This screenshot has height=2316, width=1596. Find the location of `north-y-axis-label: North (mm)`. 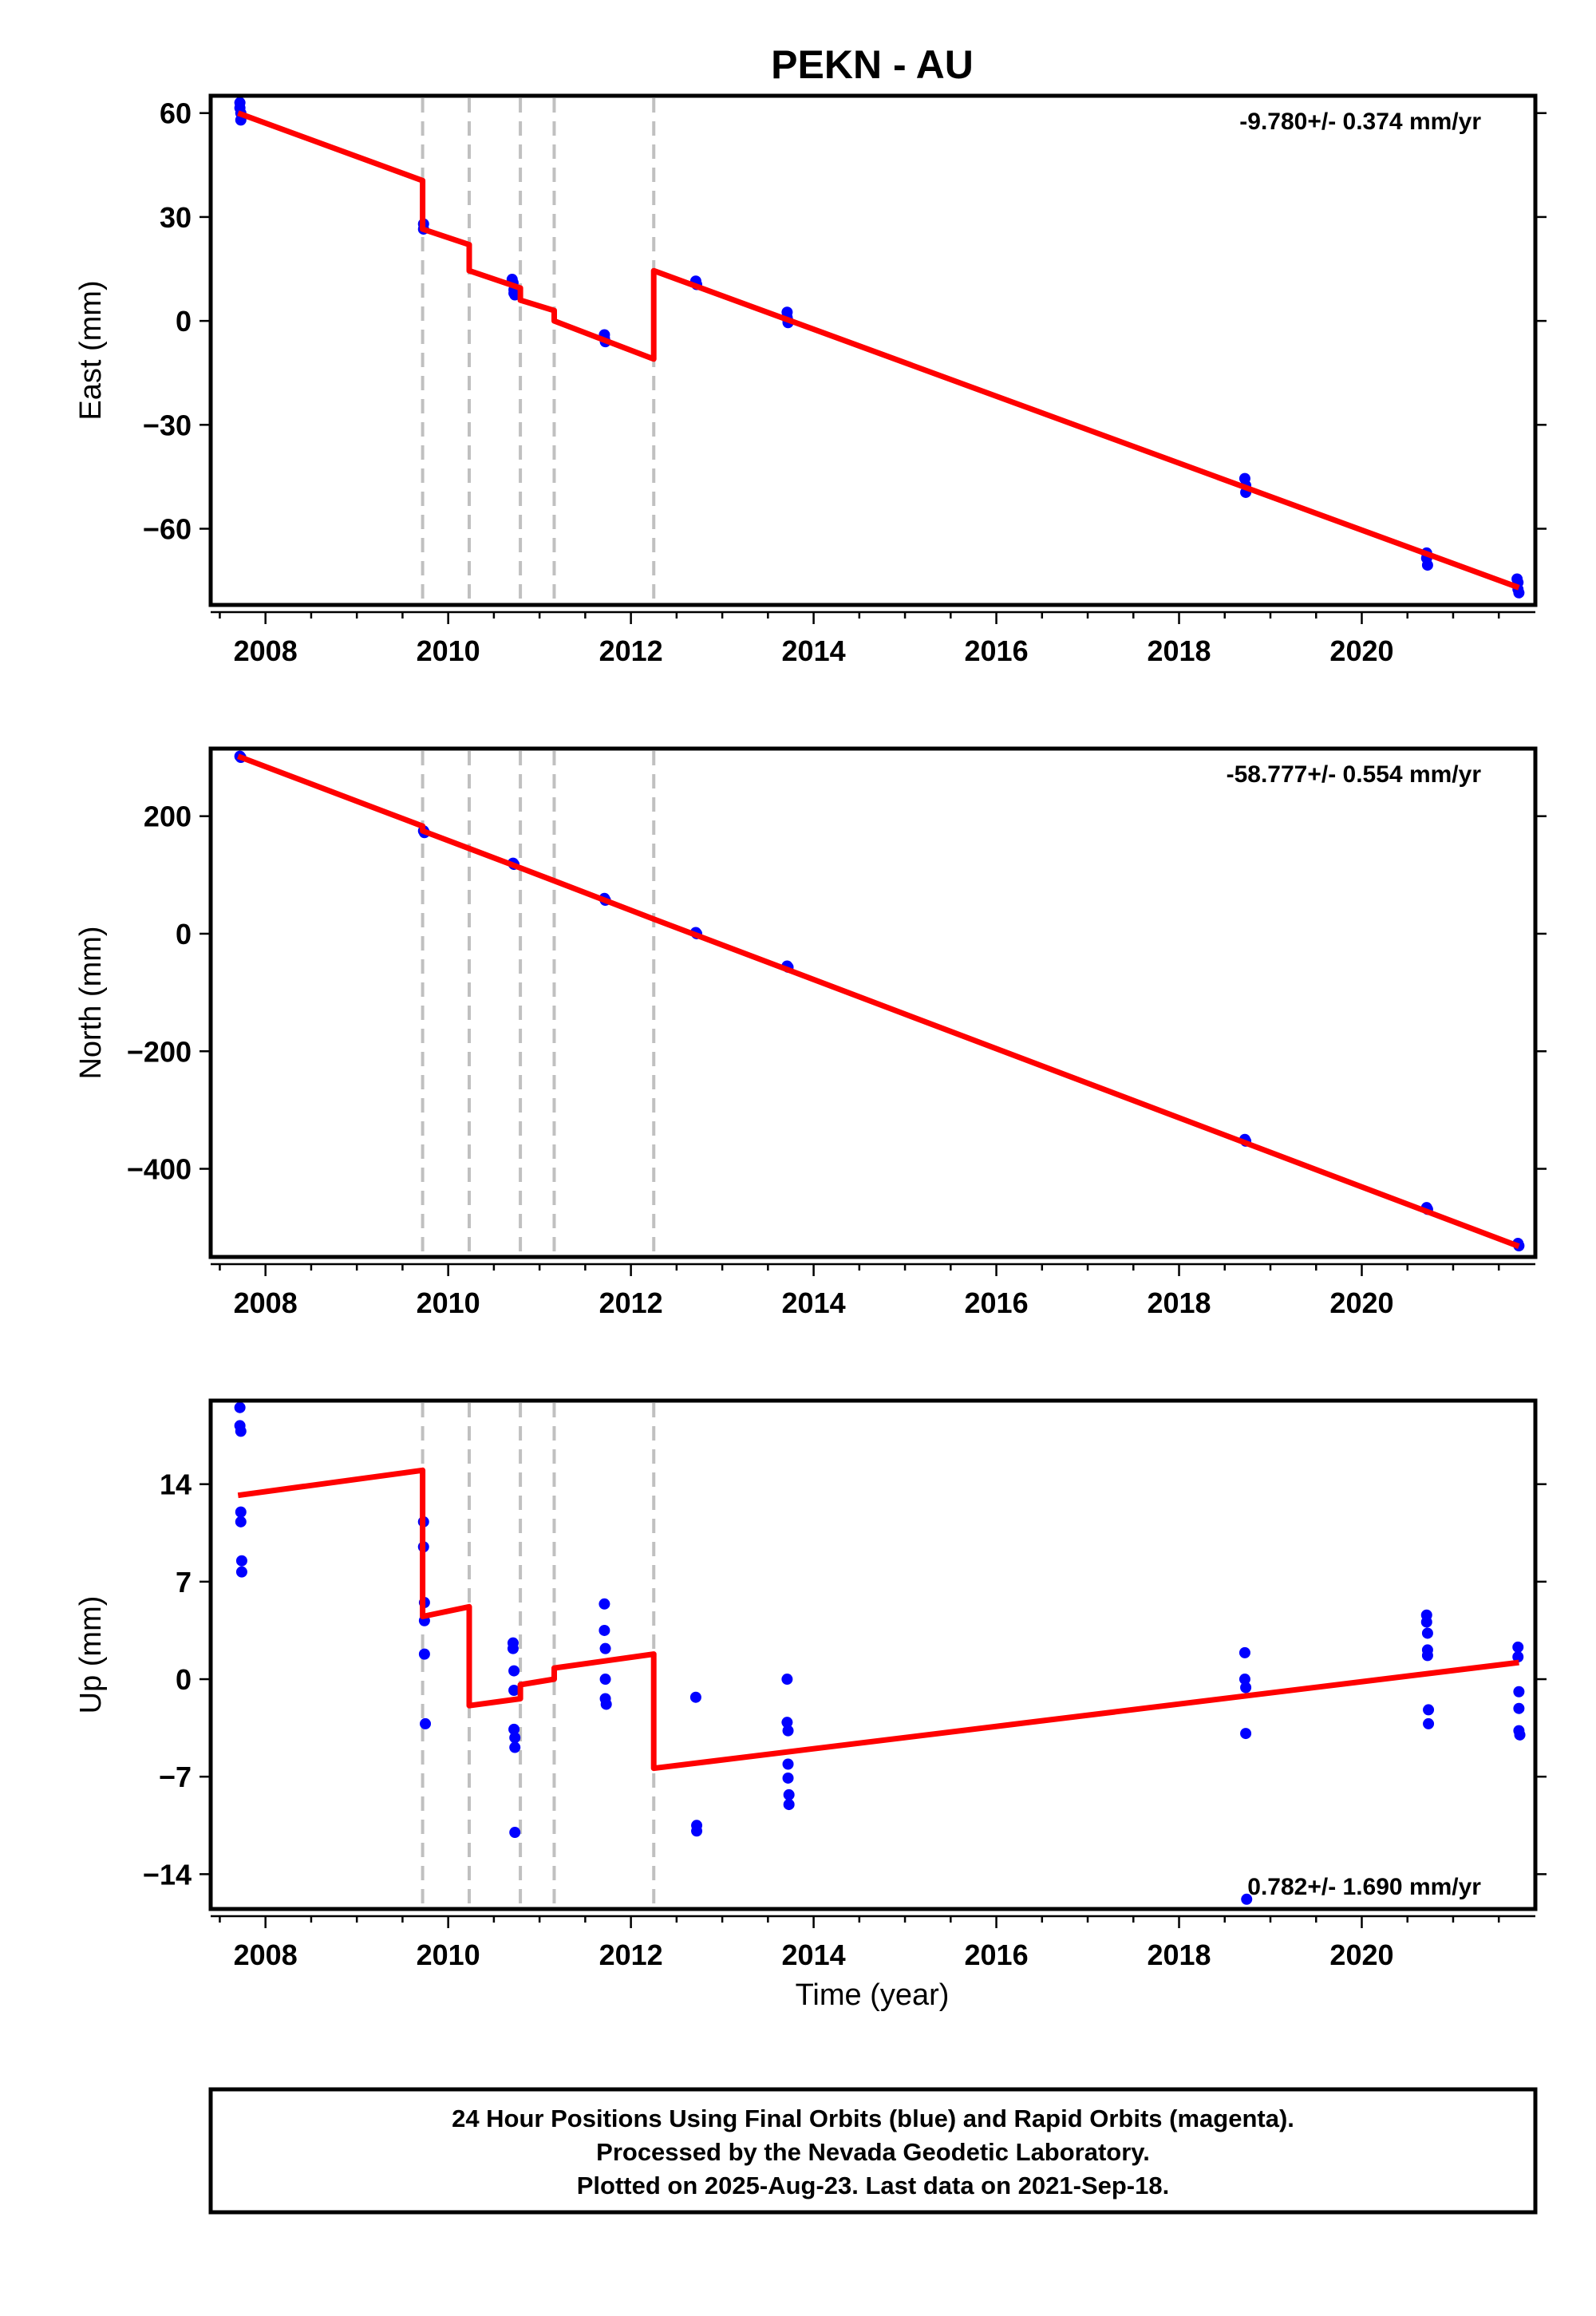

north-y-axis-label: North (mm) is located at coordinates (91, 1002).